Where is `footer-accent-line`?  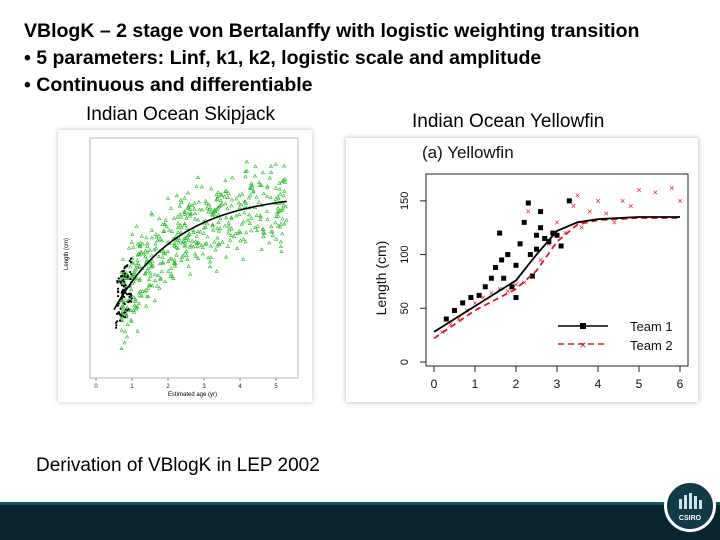
footer-accent-line is located at coordinates (360, 503).